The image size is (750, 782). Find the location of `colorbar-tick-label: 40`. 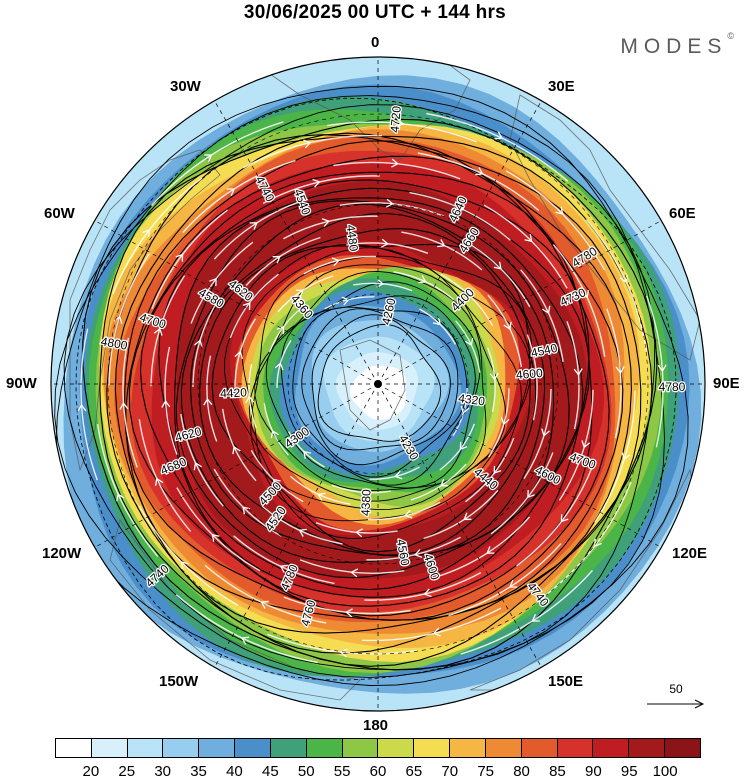

colorbar-tick-label: 40 is located at coordinates (234, 771).